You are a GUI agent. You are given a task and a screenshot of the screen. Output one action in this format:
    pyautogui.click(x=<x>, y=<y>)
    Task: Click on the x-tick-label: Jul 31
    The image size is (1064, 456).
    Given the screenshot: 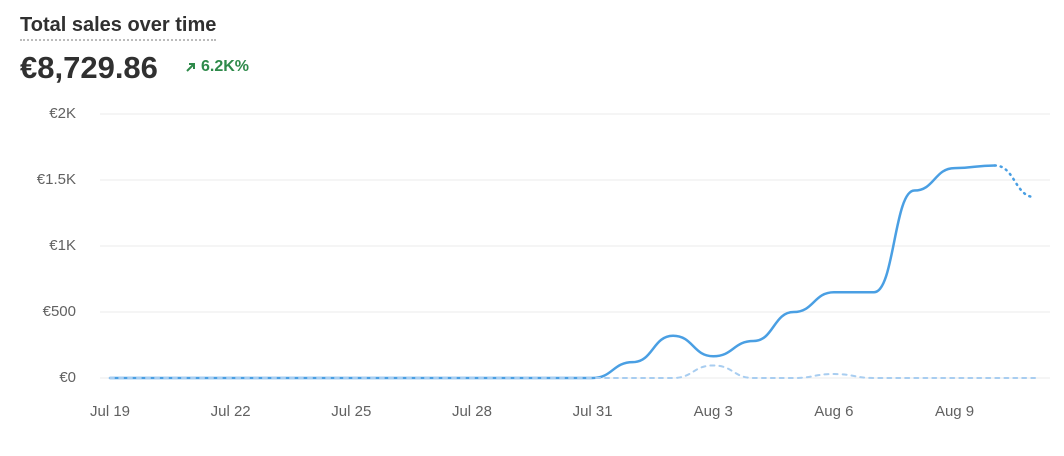 What is the action you would take?
    pyautogui.click(x=593, y=411)
    